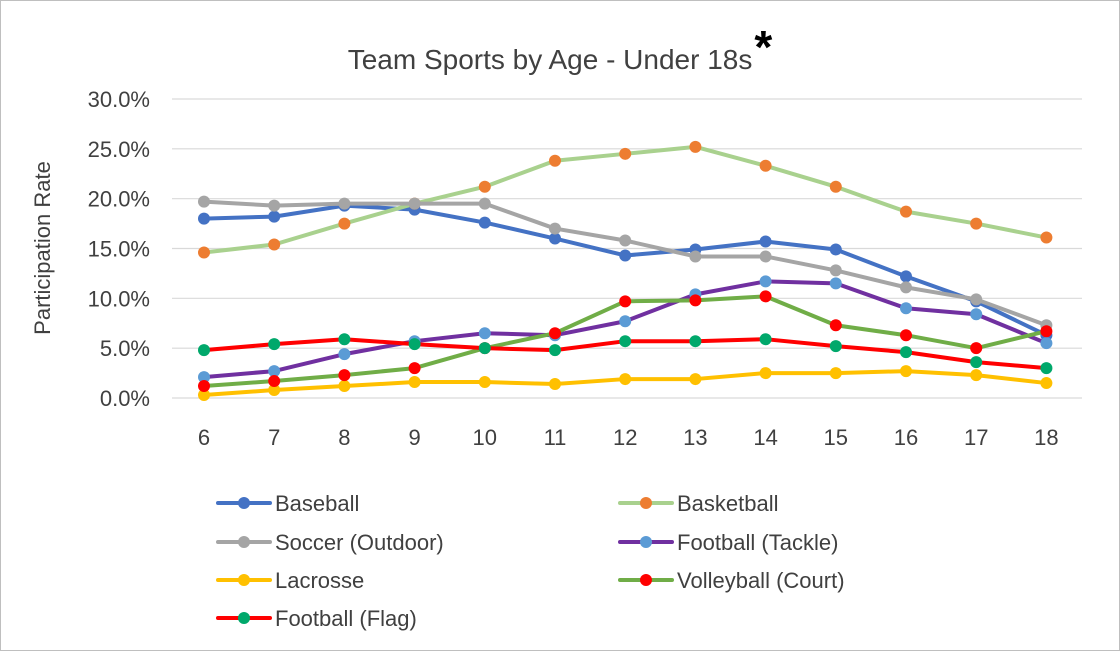 Image resolution: width=1120 pixels, height=651 pixels. I want to click on title-asterisk: *, so click(763, 47).